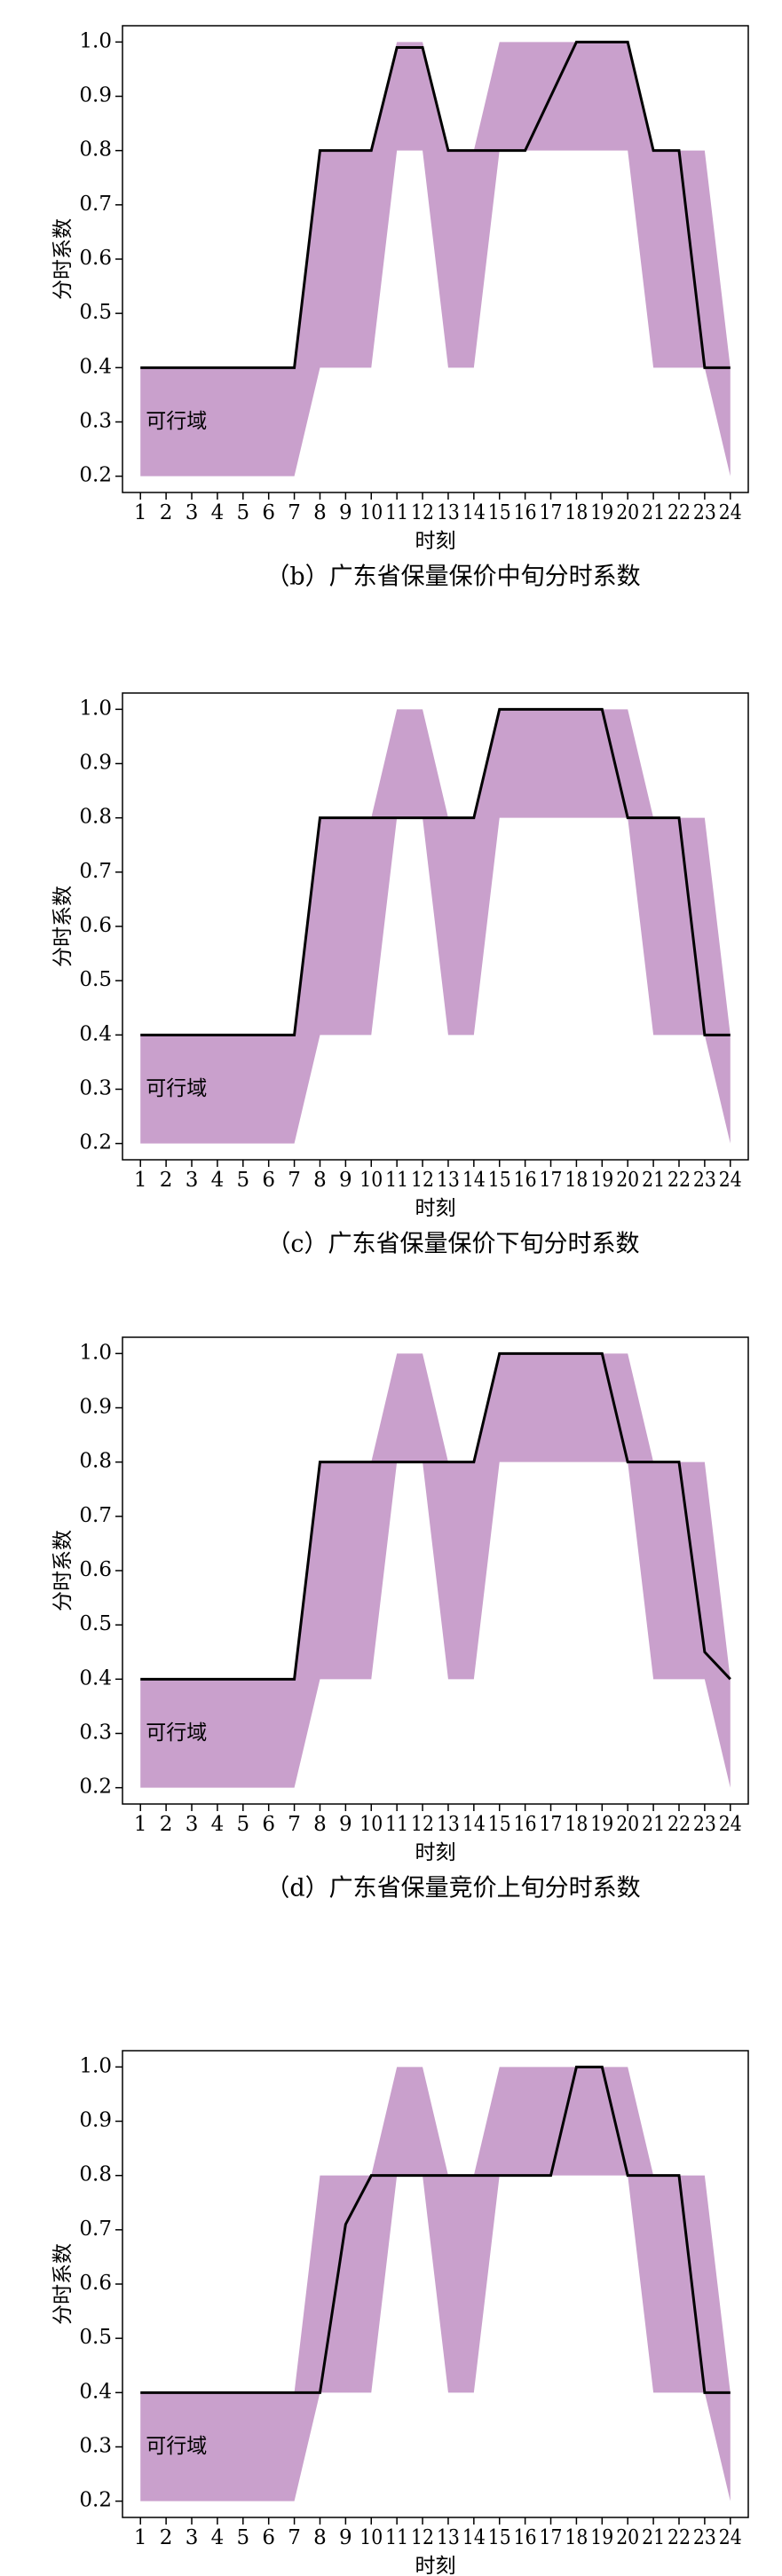 This screenshot has width=782, height=2576. Describe the element at coordinates (452, 577) in the screenshot. I see `chart-caption: （b）广东省保量保价中旬分时系数` at that location.